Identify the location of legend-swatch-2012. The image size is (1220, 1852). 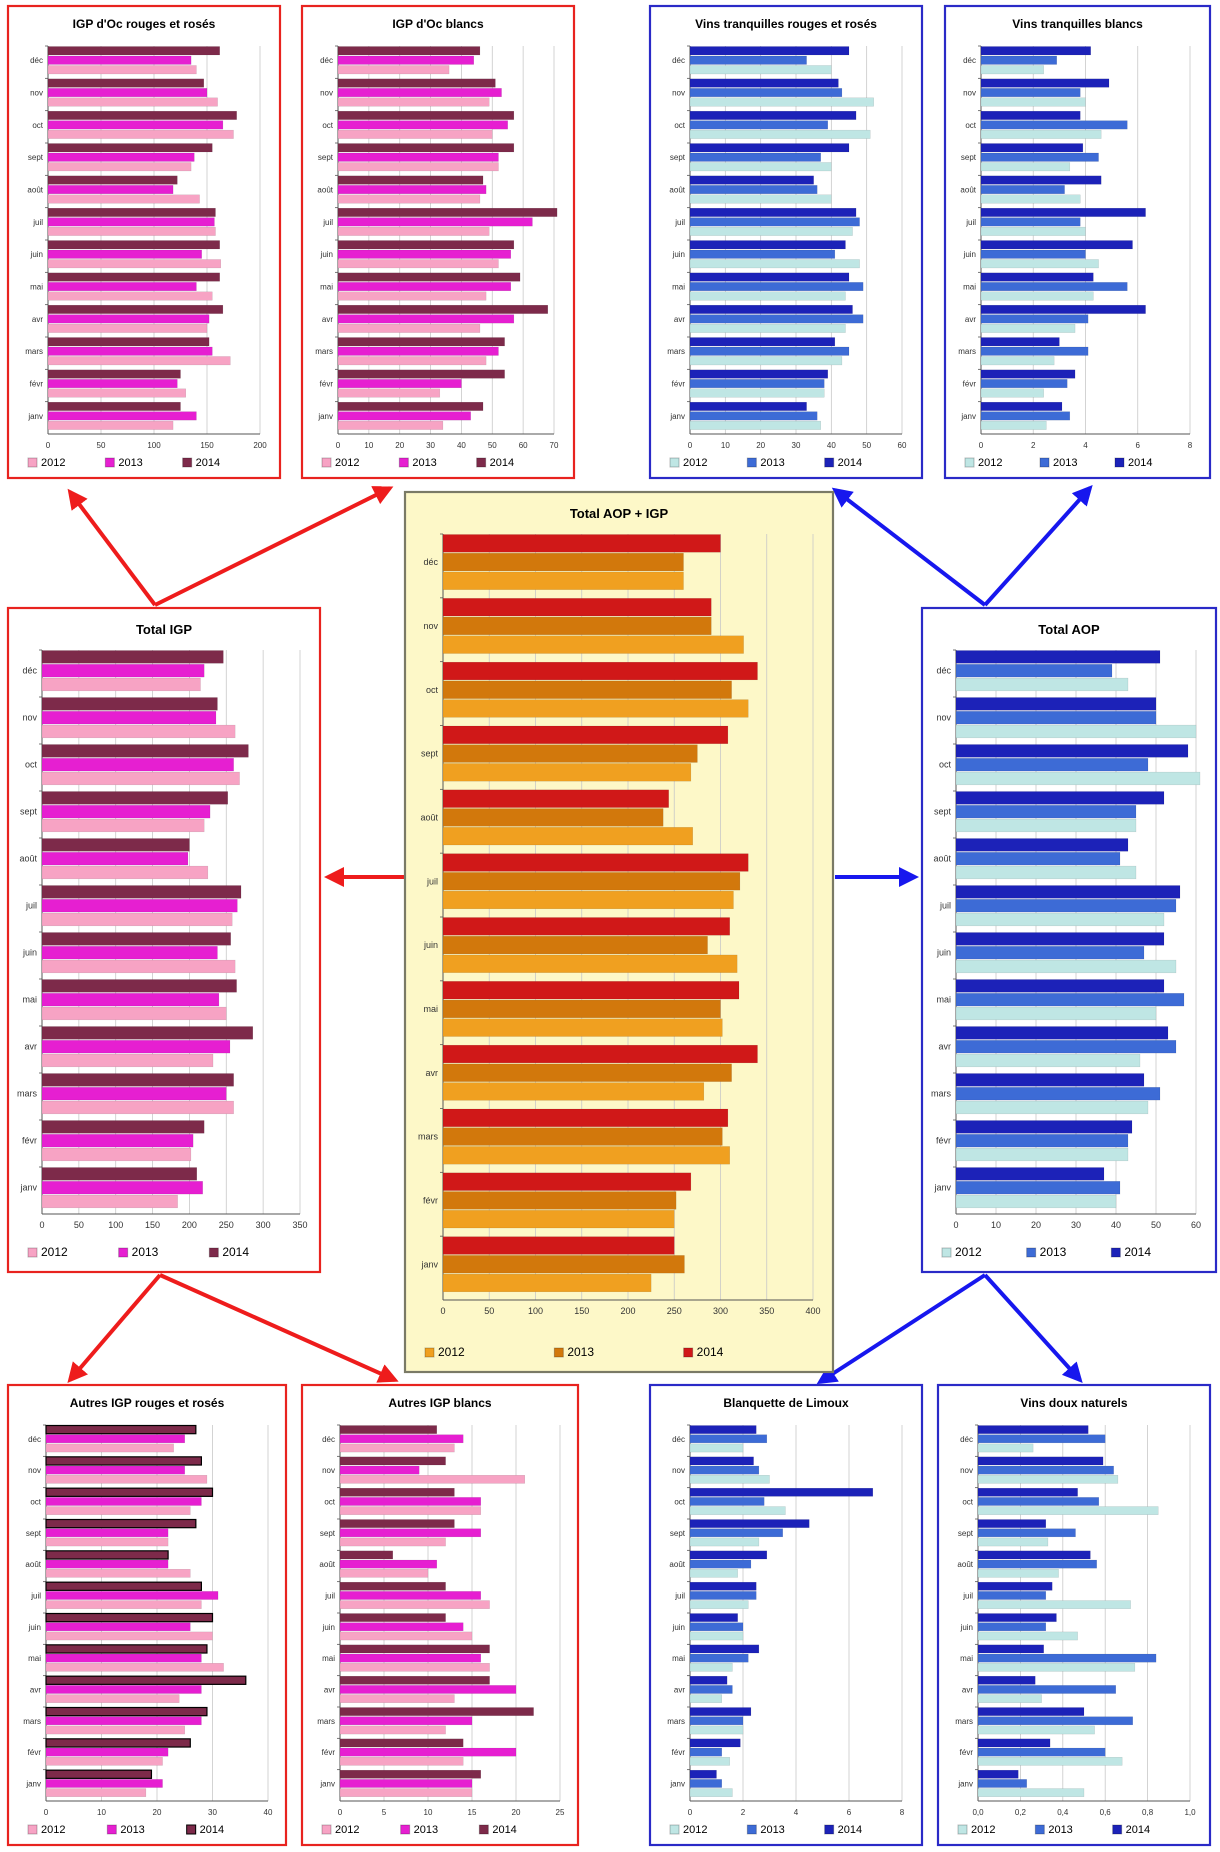
(969, 462).